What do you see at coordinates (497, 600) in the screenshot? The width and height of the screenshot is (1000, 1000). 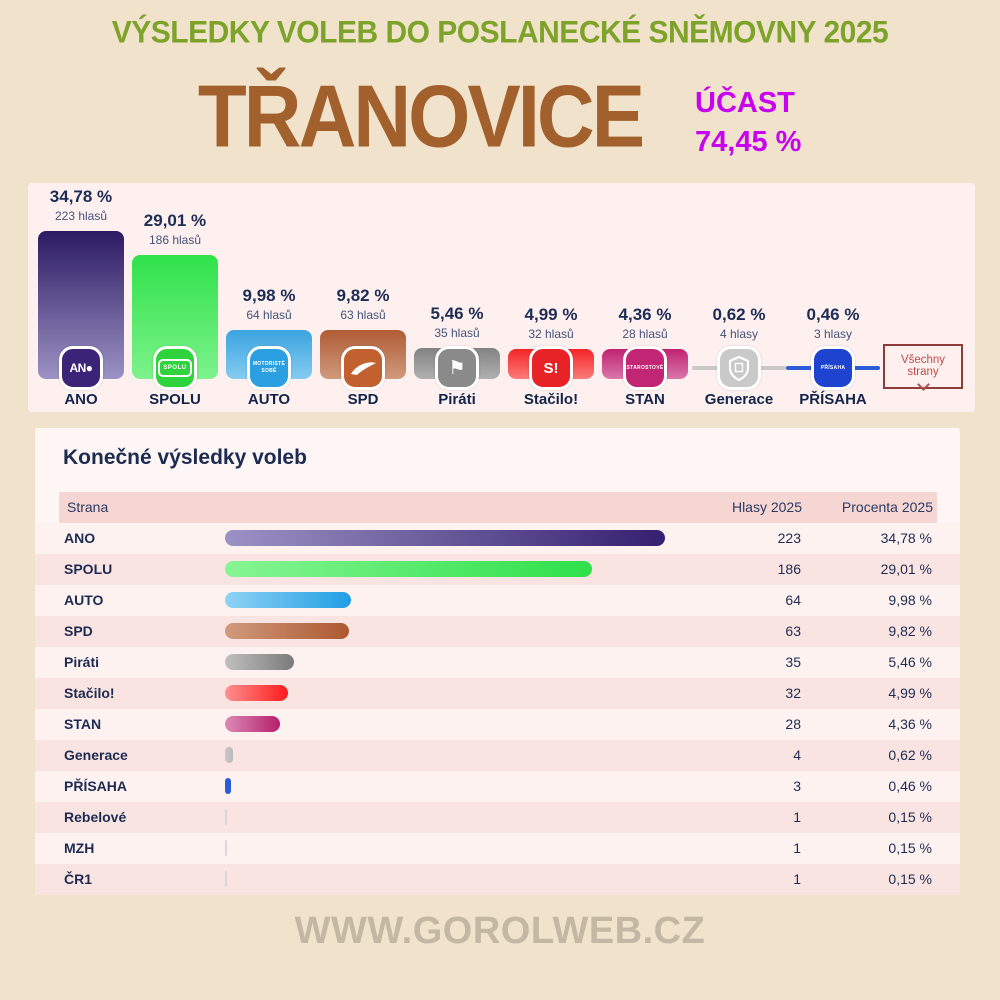 I see `table-row-auto: AUTO 64 9,98 %` at bounding box center [497, 600].